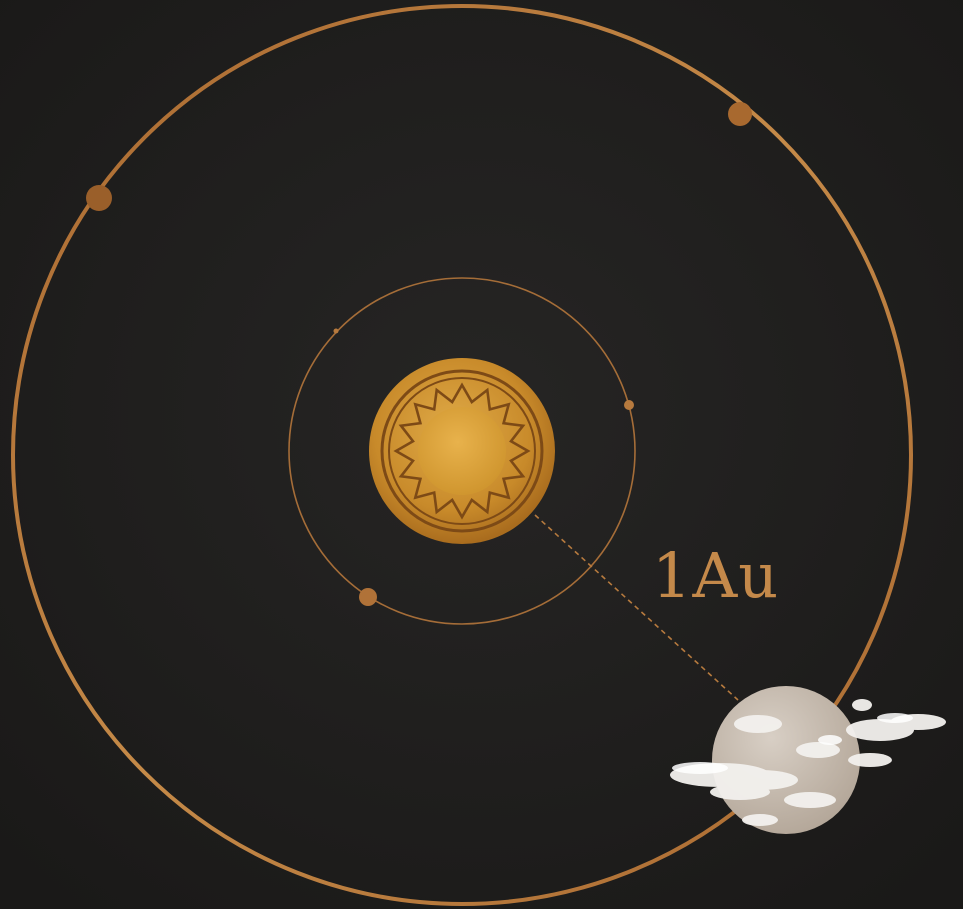  Describe the element at coordinates (99, 198) in the screenshot. I see `outer-orbit-marker-left` at that location.